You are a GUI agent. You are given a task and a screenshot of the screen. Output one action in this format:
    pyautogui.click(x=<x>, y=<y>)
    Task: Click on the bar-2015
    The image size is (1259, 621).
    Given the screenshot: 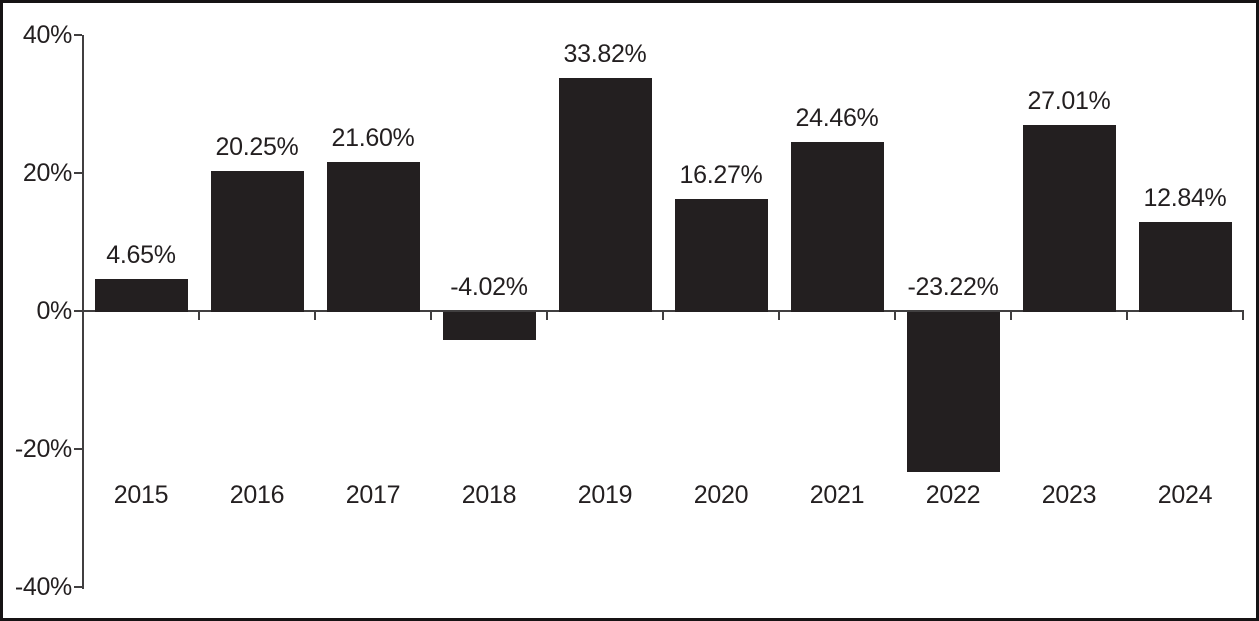 What is the action you would take?
    pyautogui.click(x=141, y=295)
    